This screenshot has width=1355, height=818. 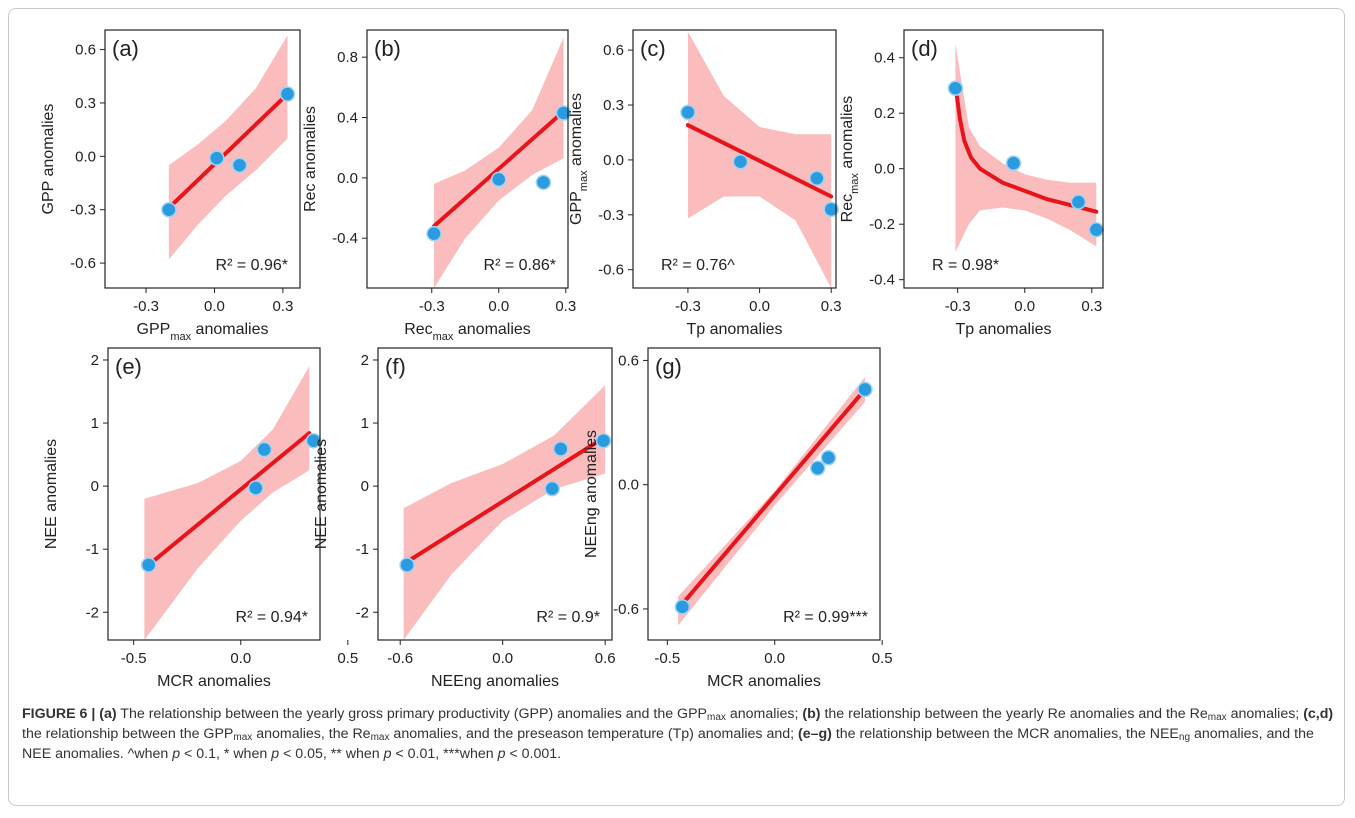 I want to click on y-tick-label: 0.3, so click(x=613, y=105).